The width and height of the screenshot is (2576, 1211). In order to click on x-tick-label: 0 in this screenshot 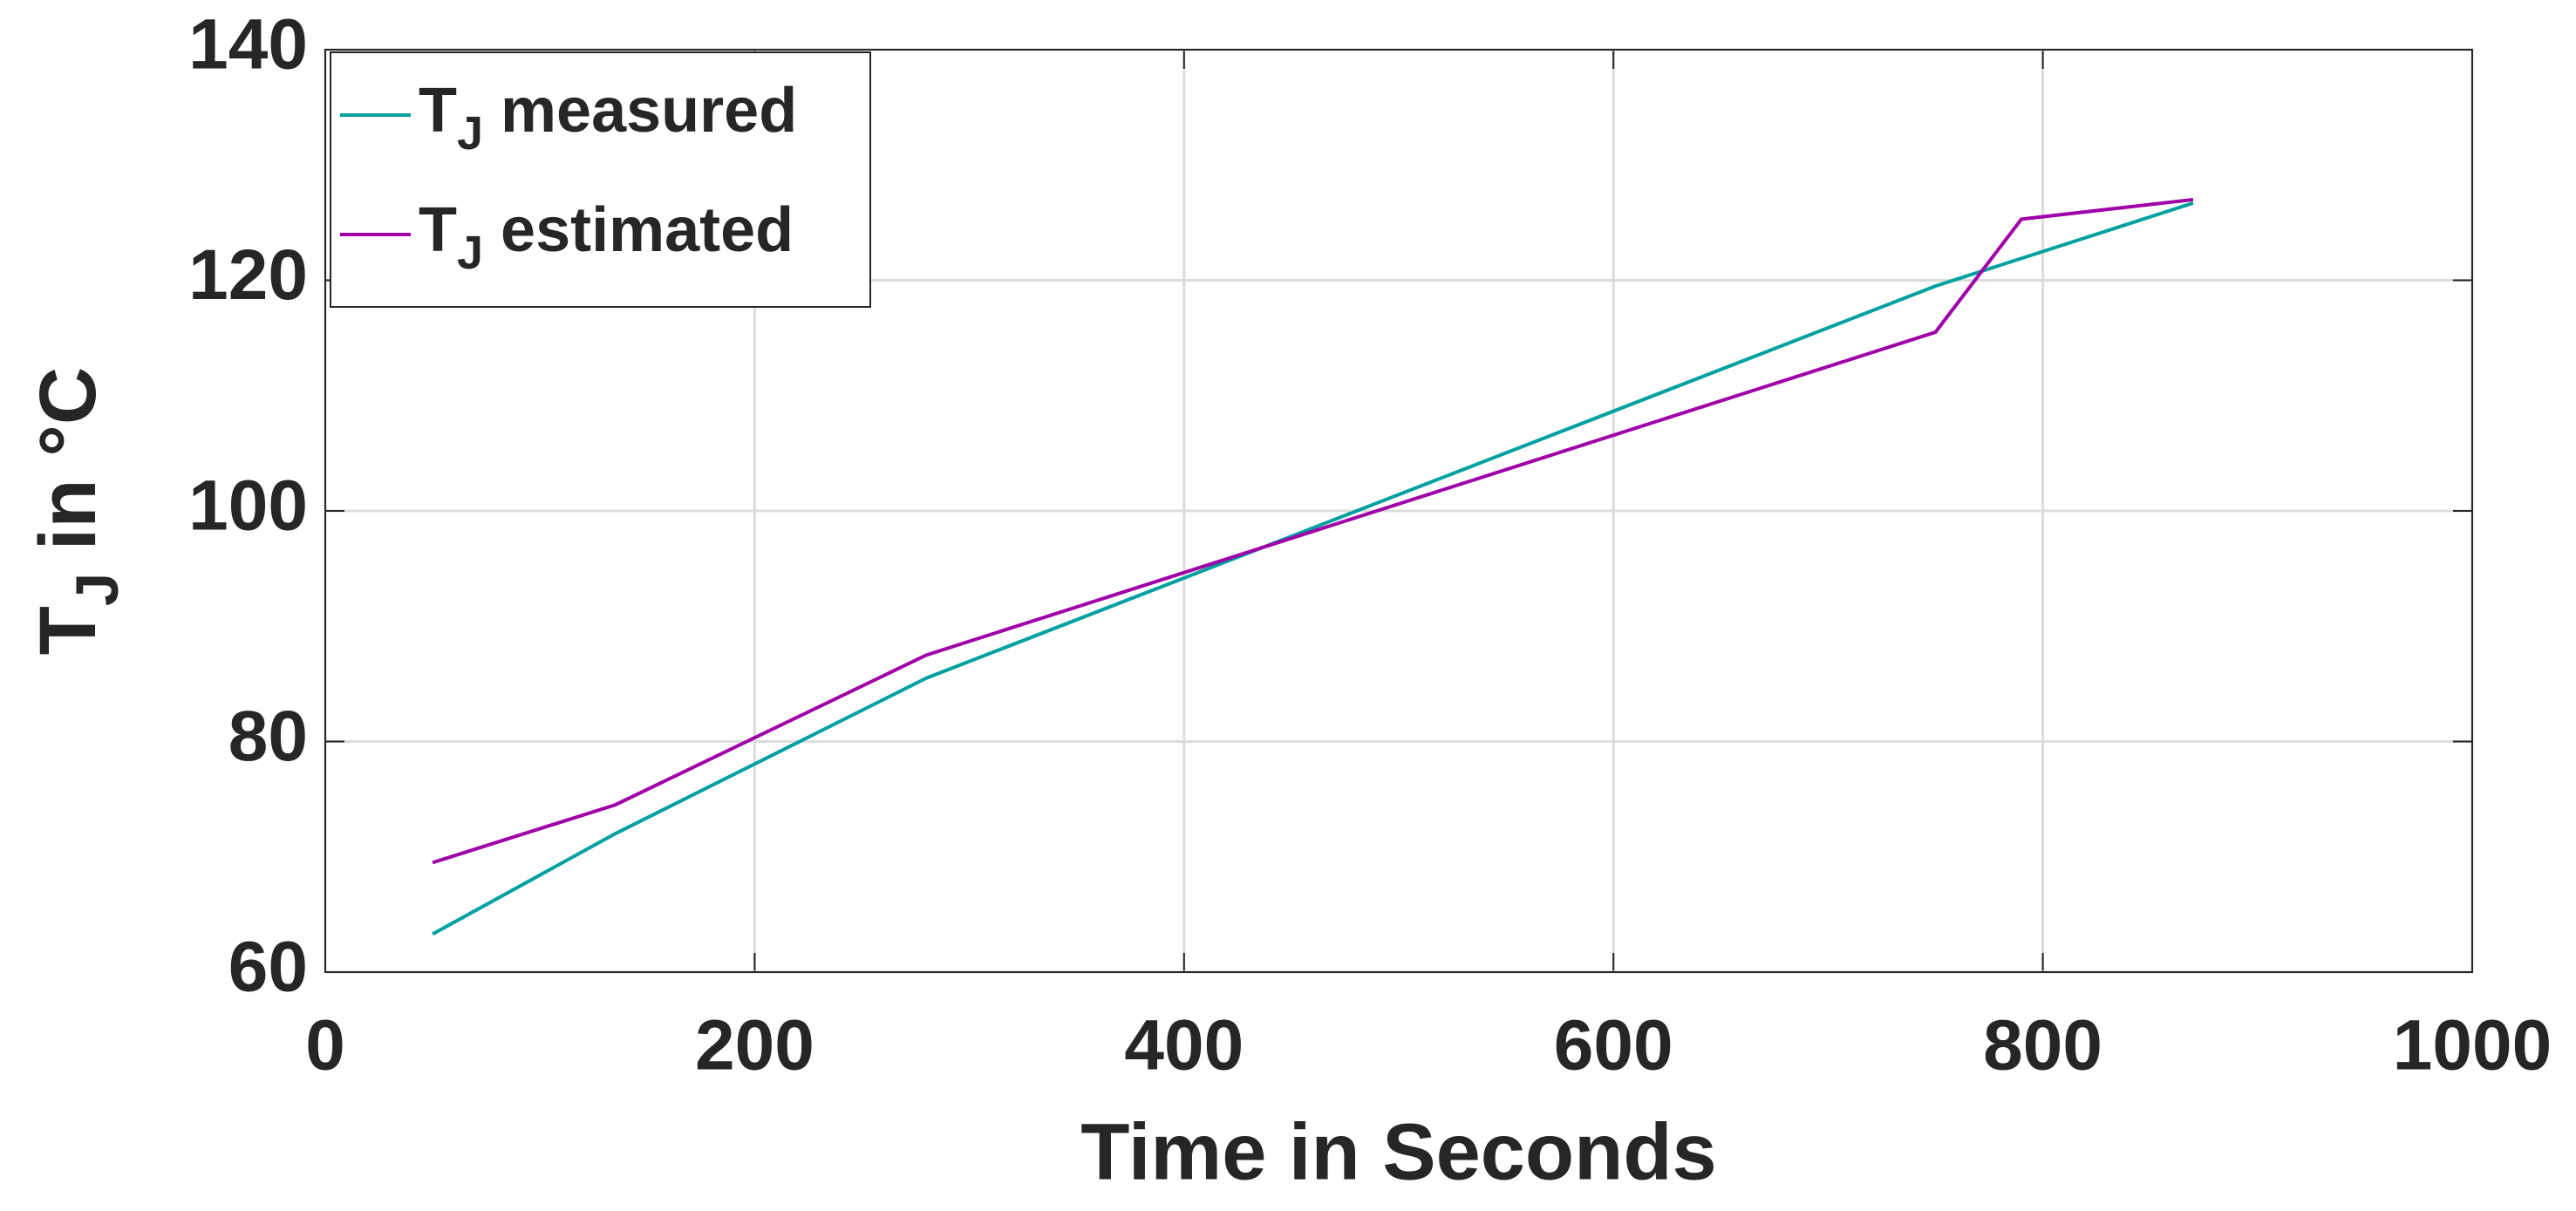, I will do `click(325, 1045)`.